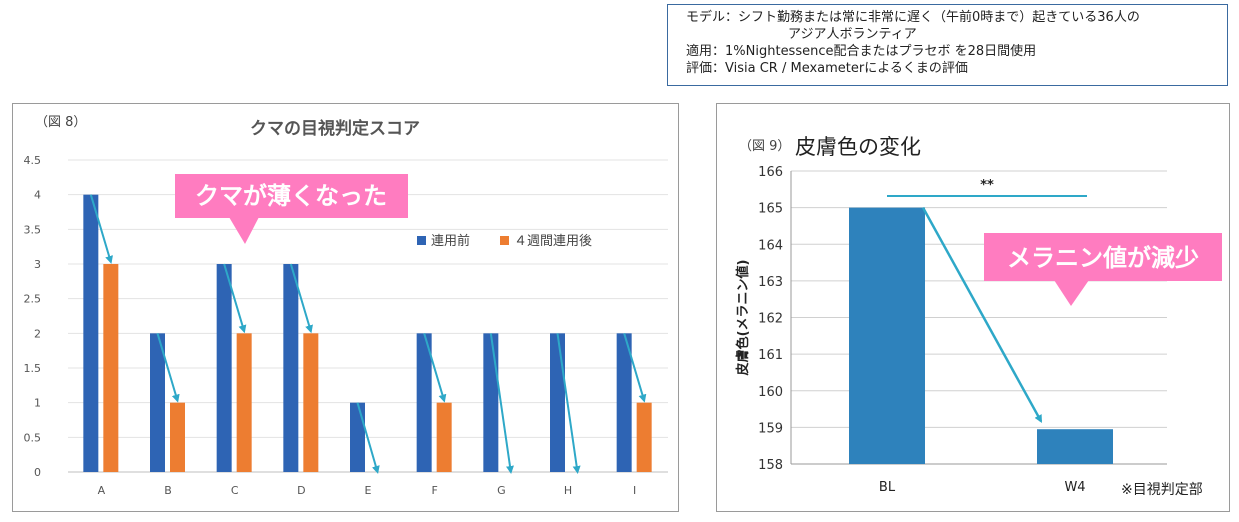  What do you see at coordinates (450, 241) in the screenshot?
I see `legend-label-before: 連用前` at bounding box center [450, 241].